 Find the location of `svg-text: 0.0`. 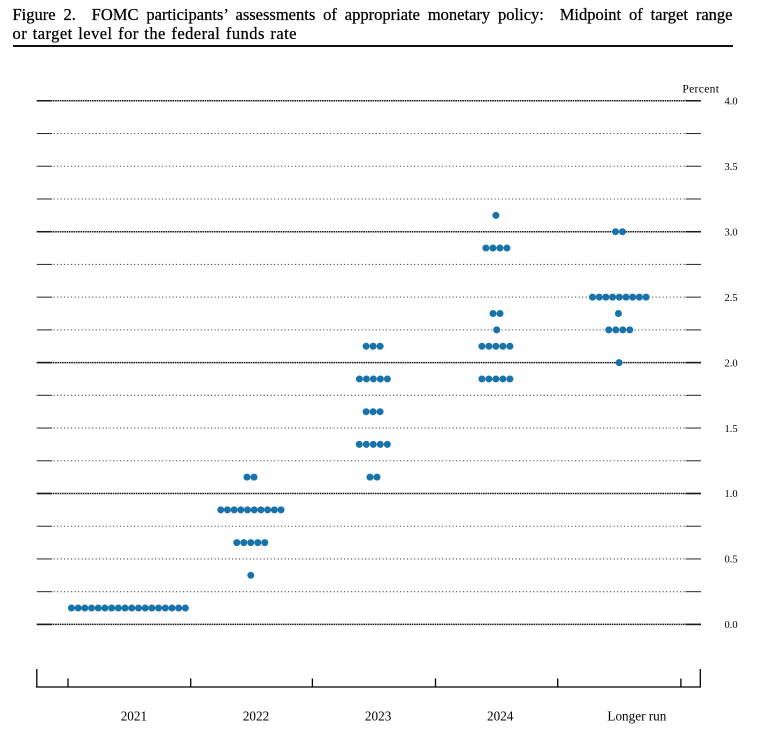

svg-text: 0.0 is located at coordinates (731, 625).